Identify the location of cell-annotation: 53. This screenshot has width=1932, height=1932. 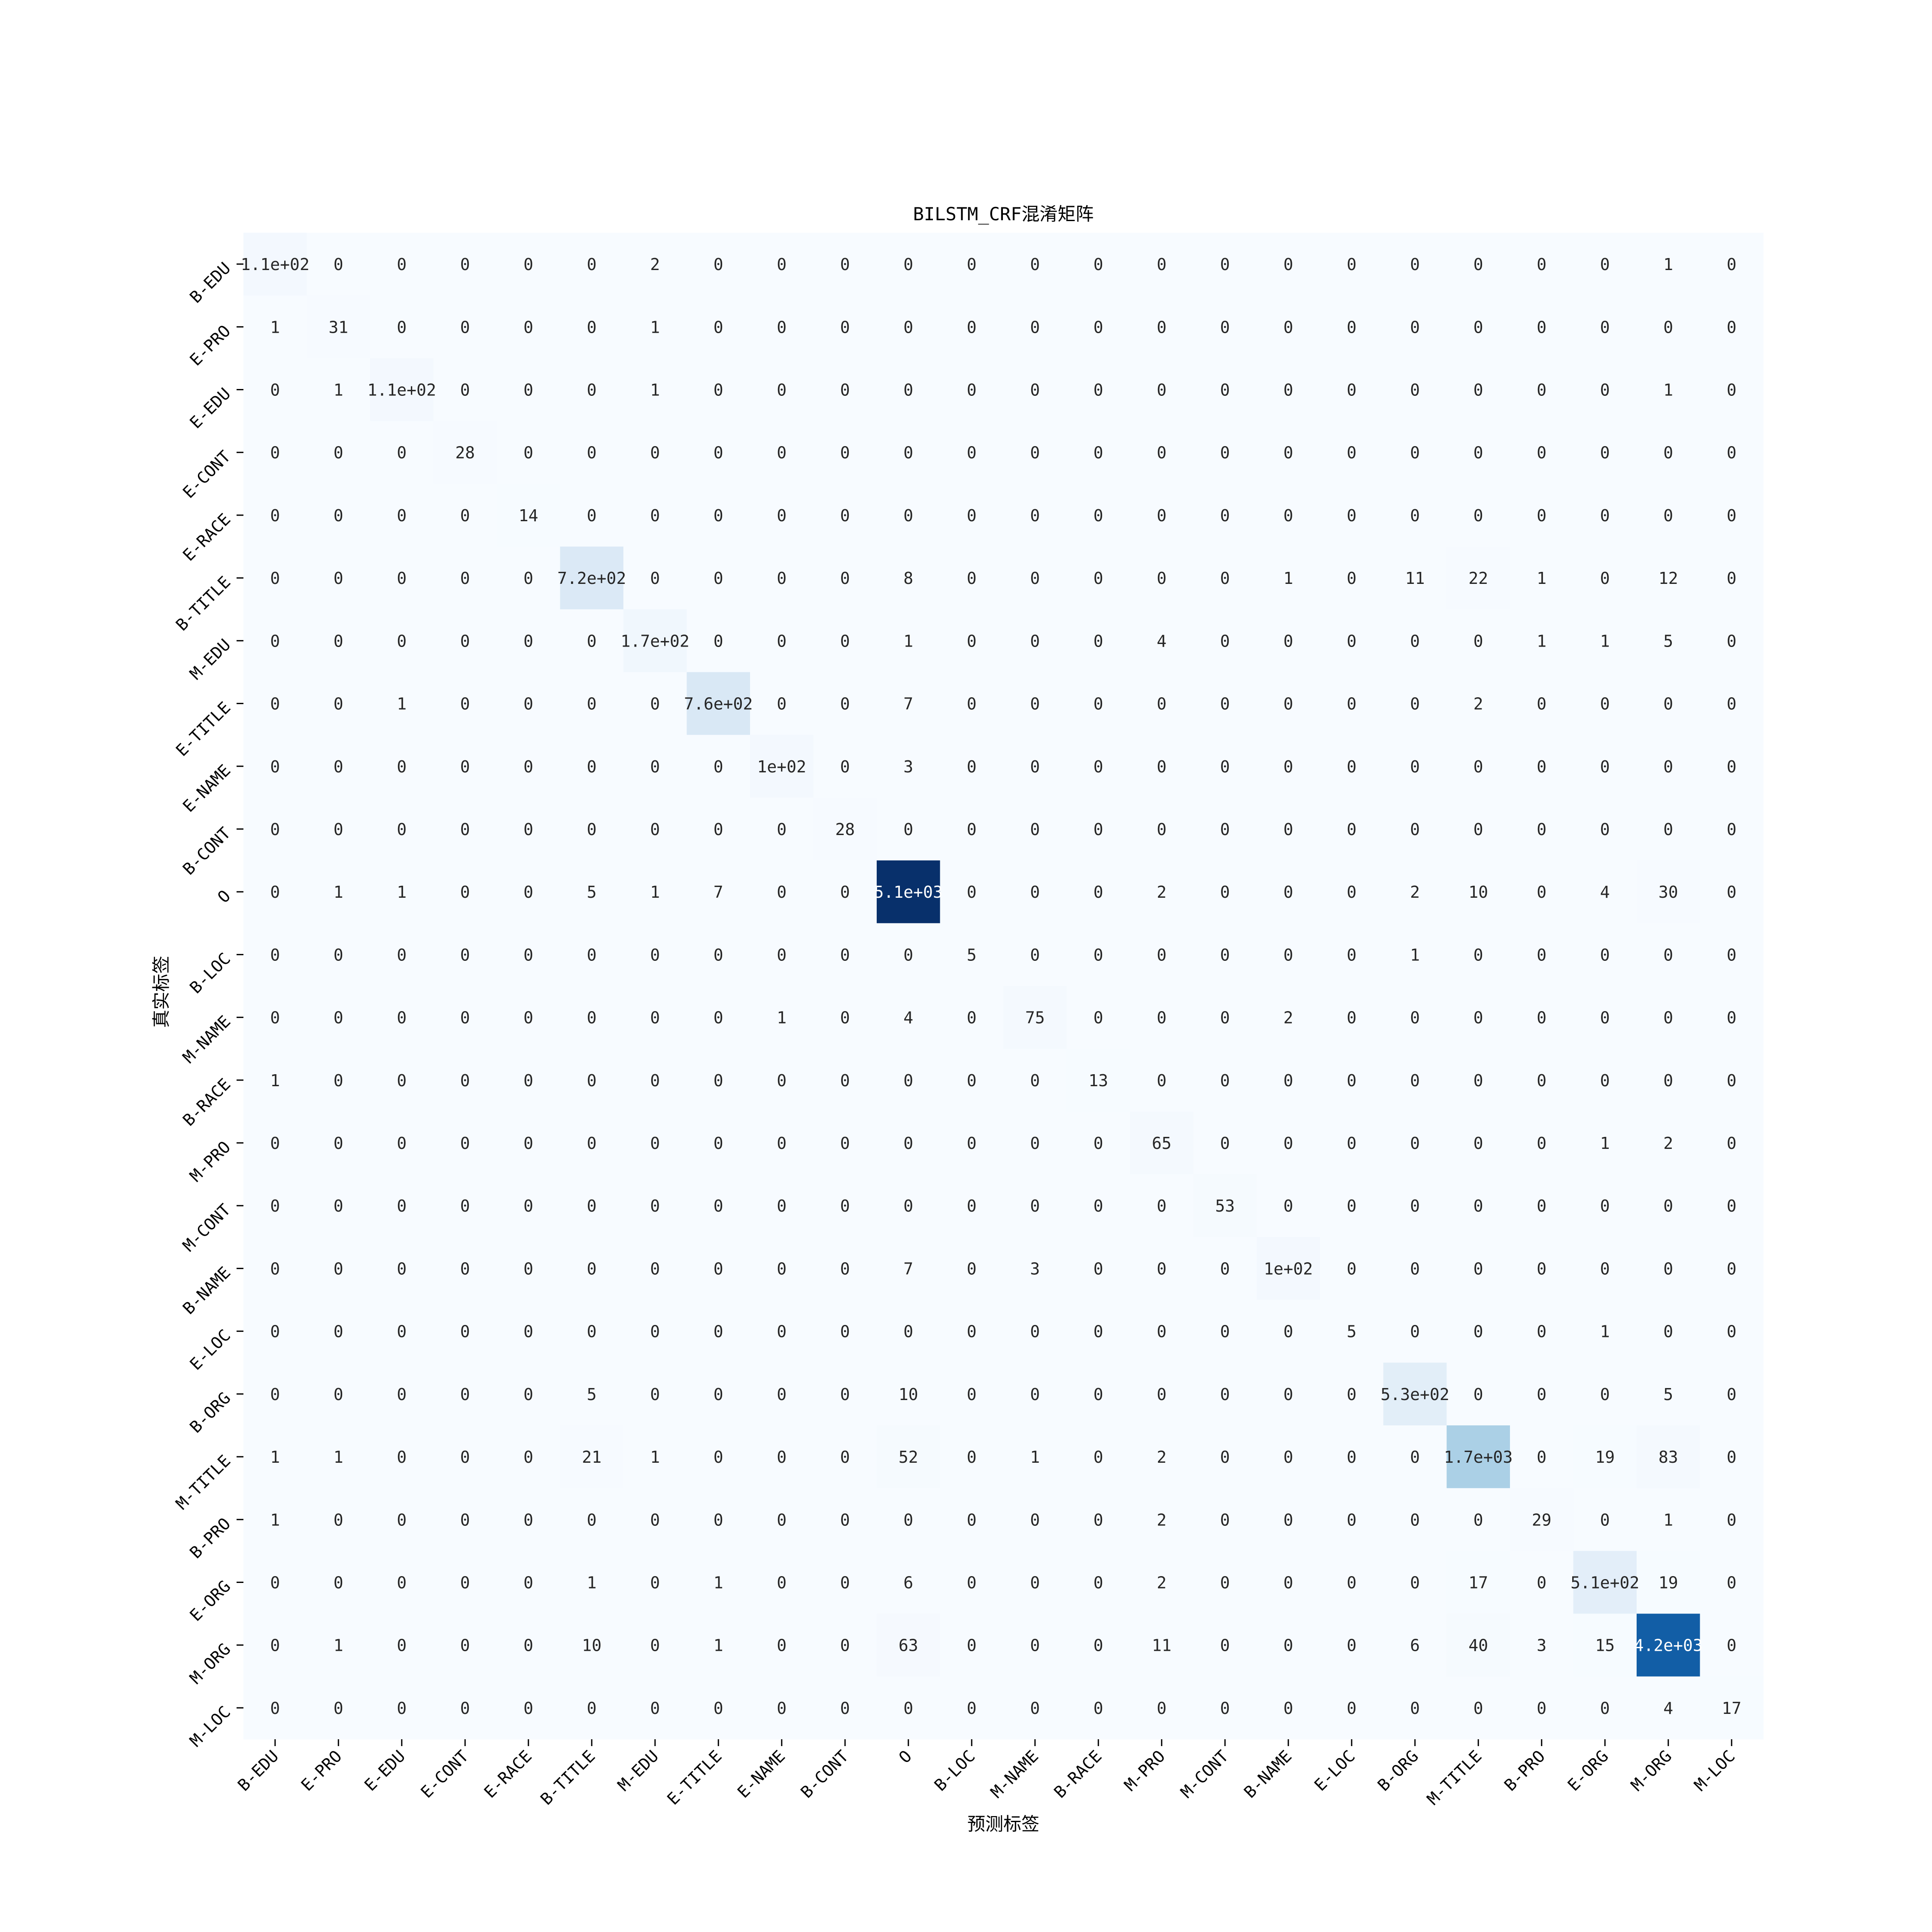
(1225, 1206).